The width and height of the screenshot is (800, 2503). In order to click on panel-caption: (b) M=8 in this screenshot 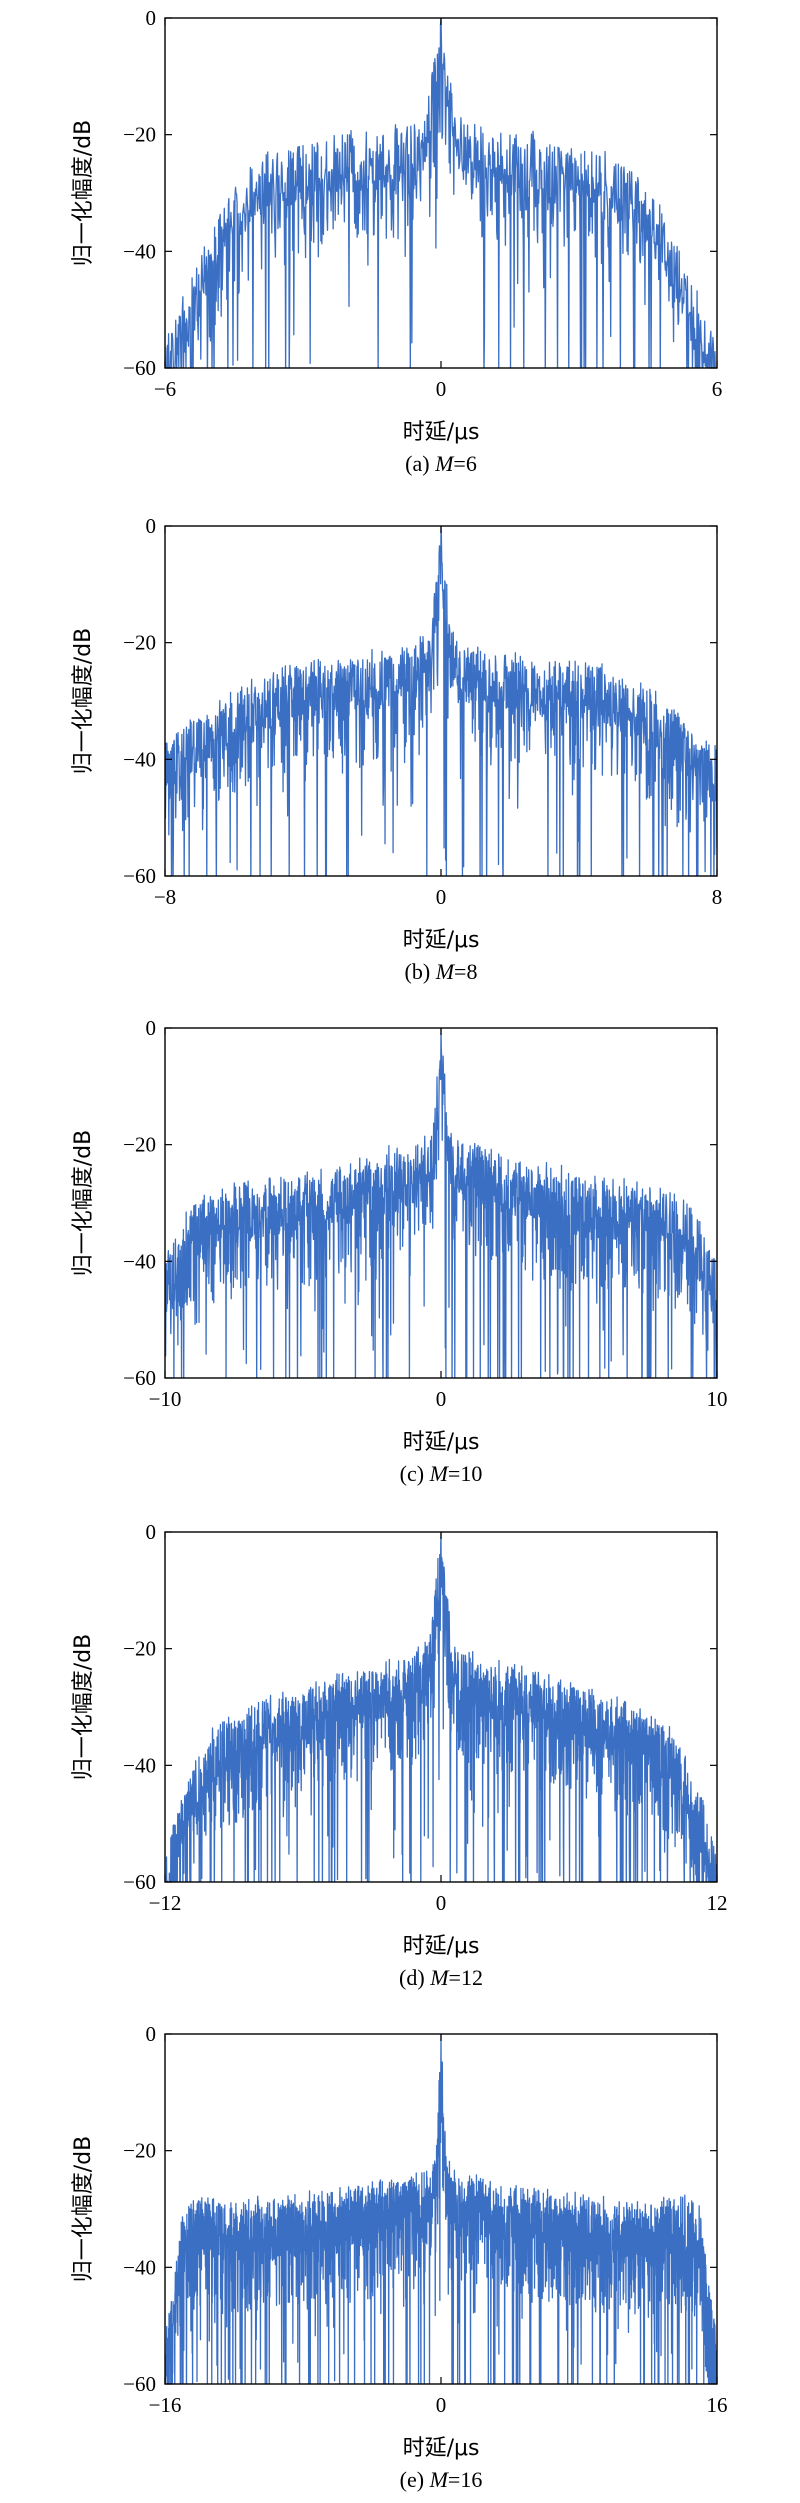, I will do `click(441, 971)`.